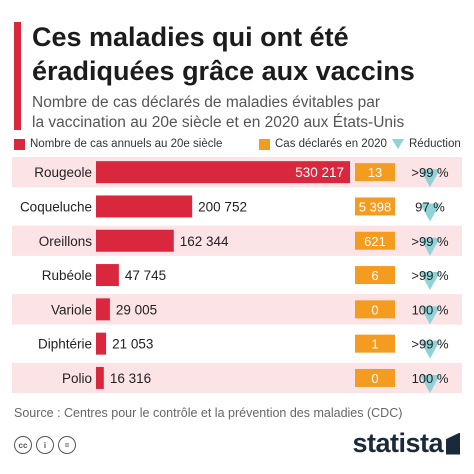 This screenshot has height=474, width=474. I want to click on category-label: Rubéole, so click(67, 275).